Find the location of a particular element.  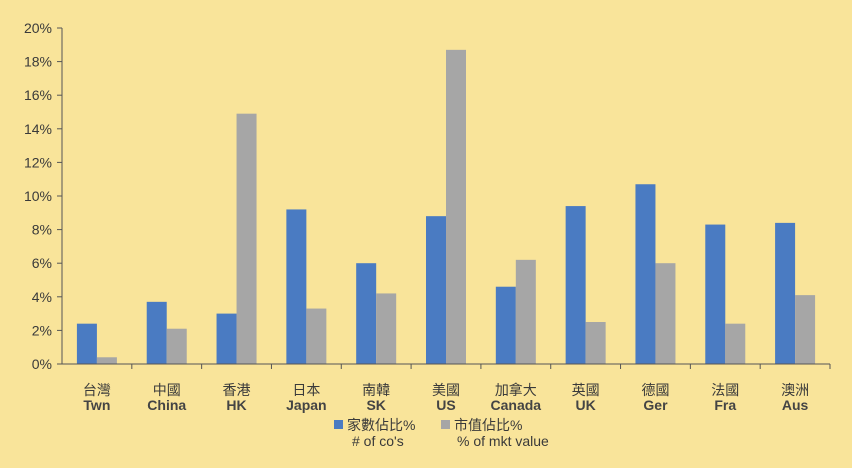

x-category-label-cn: 香港 is located at coordinates (237, 390).